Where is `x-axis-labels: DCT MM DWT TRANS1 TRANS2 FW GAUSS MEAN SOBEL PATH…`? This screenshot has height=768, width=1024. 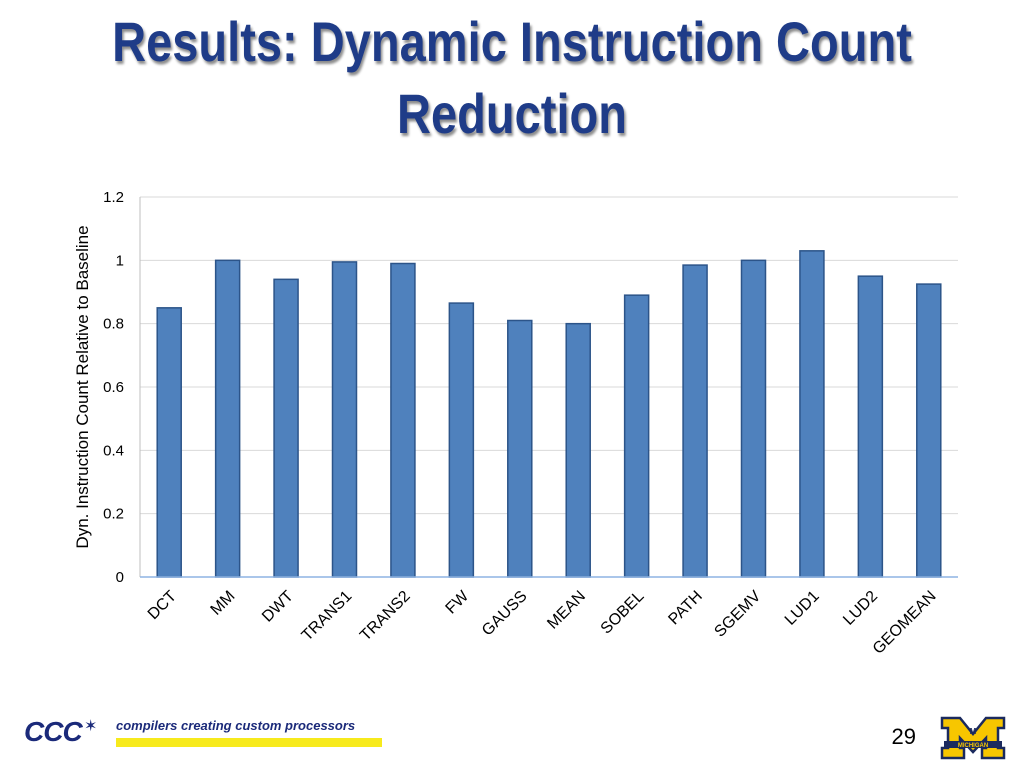 x-axis-labels: DCT MM DWT TRANS1 TRANS2 FW GAUSS MEAN SOBEL PATH… is located at coordinates (542, 622).